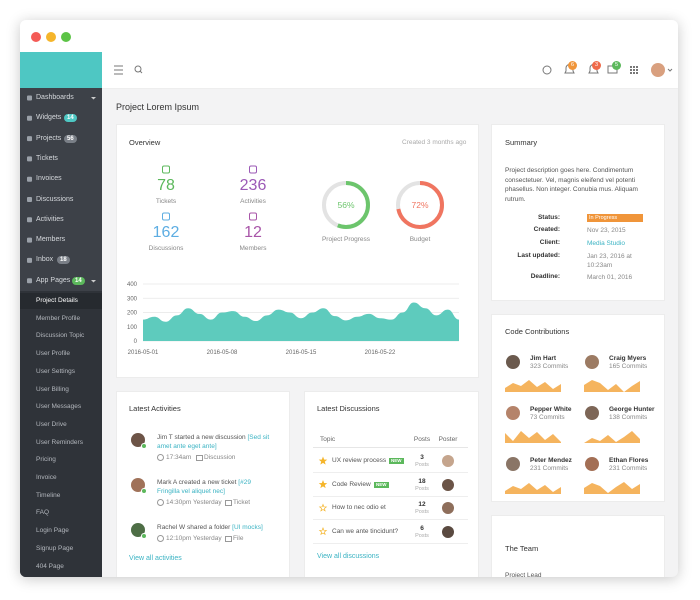 Image resolution: width=700 pixels, height=600 pixels. I want to click on menu-item: Inbox, so click(45, 260).